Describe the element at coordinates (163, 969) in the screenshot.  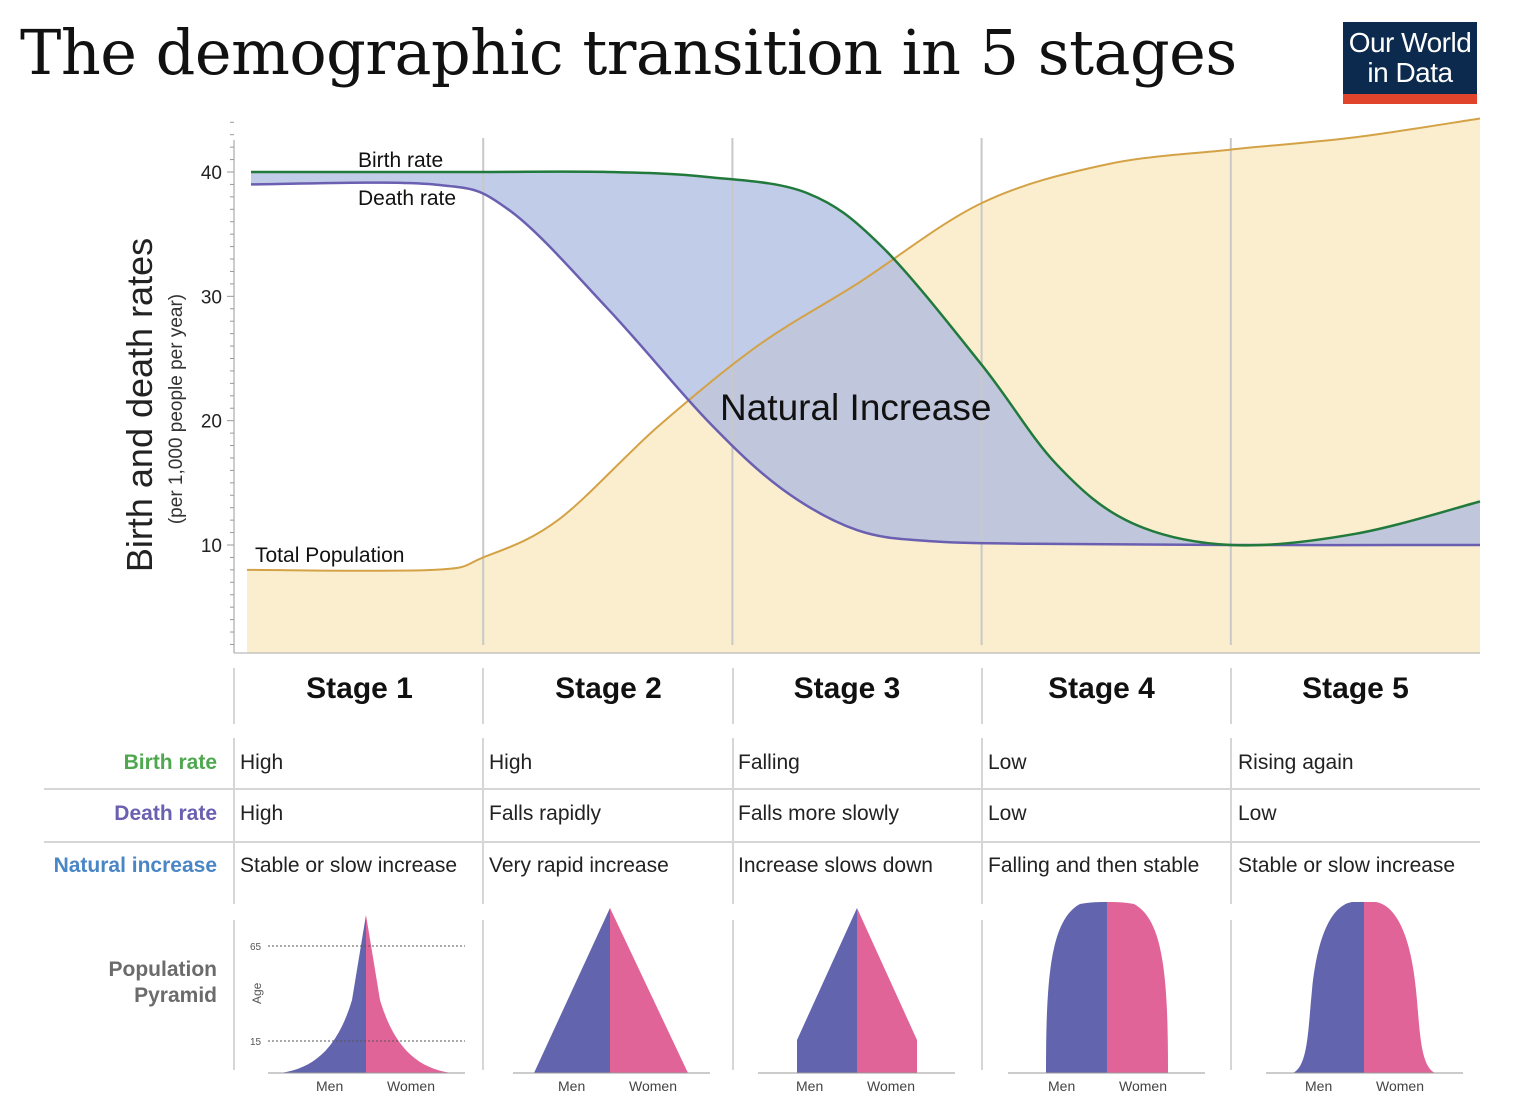
I see `pyramid-label-line-1: Population` at that location.